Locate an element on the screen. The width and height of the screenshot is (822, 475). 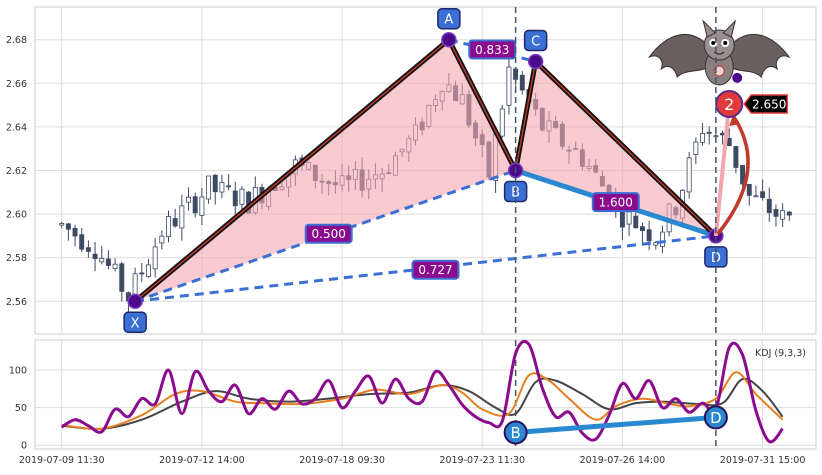
ratio-label-xb: 0.500 is located at coordinates (328, 233).